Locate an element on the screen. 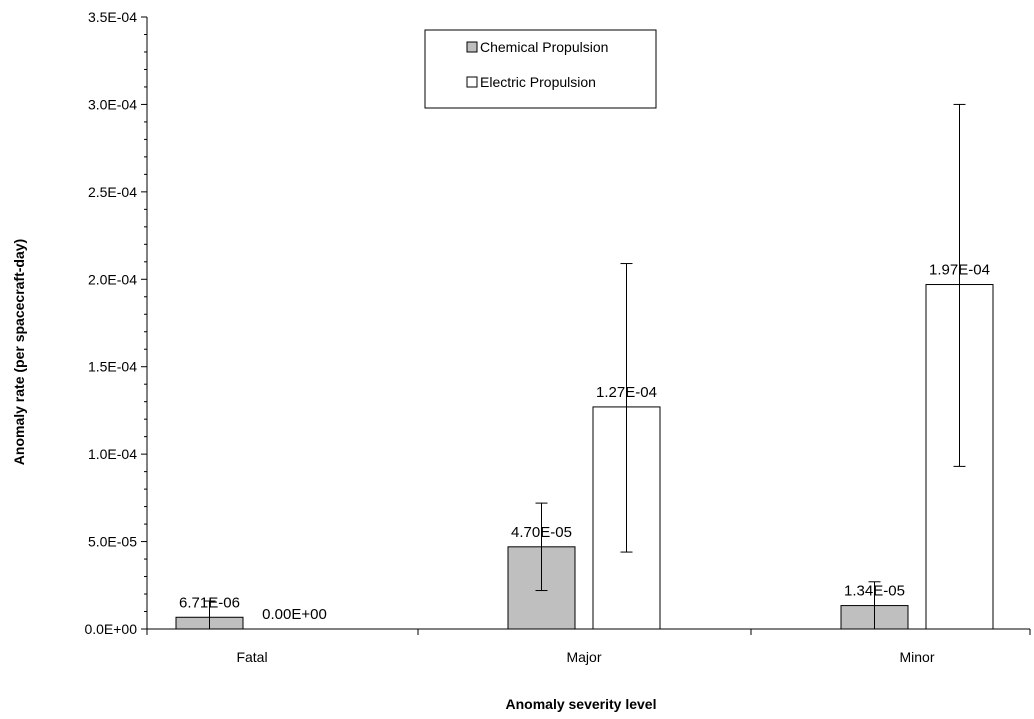  value-label-chemical-propulsion-minor: 1.34E-05 is located at coordinates (874, 591).